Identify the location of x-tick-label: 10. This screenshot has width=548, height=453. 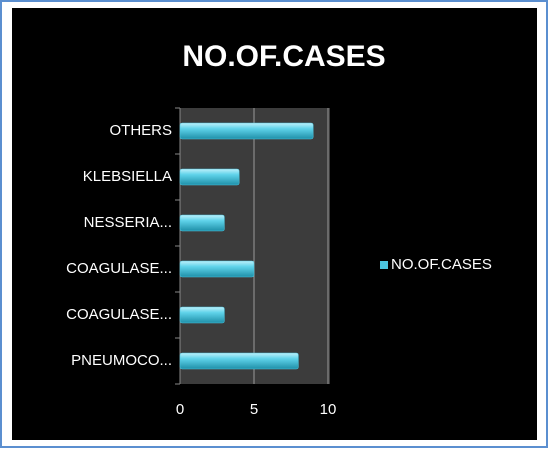
(328, 409).